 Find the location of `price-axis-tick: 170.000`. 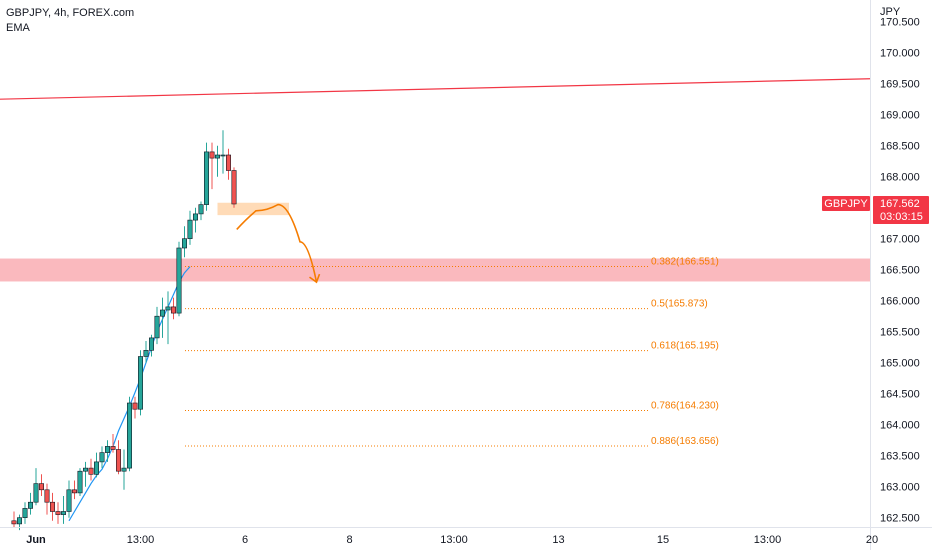

price-axis-tick: 170.000 is located at coordinates (900, 54).